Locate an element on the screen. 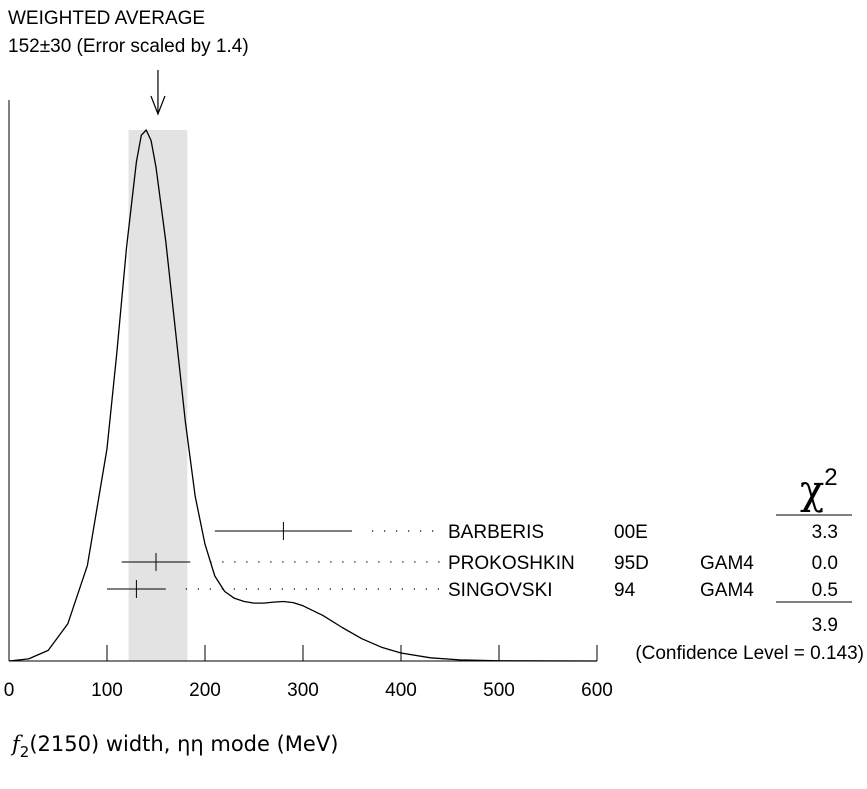  measurement-ref-prokoshkin: 95D is located at coordinates (631, 563).